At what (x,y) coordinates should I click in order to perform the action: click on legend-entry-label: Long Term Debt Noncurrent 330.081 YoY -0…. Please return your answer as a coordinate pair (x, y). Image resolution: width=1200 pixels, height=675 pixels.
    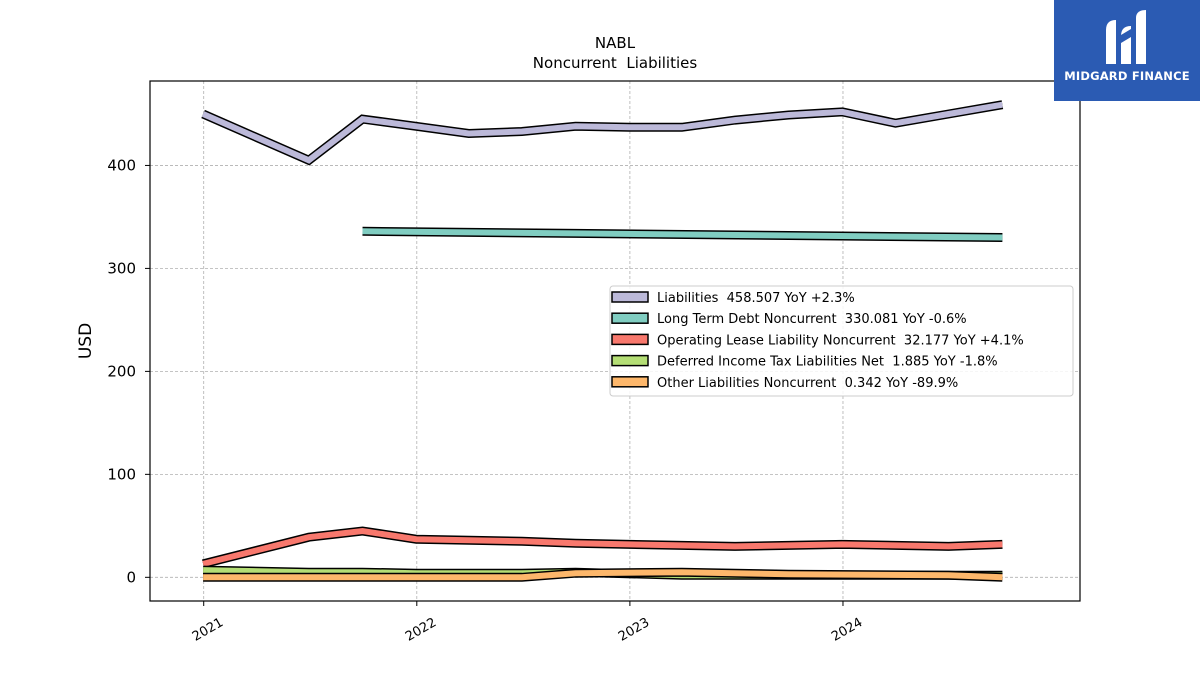
    Looking at the image, I should click on (812, 319).